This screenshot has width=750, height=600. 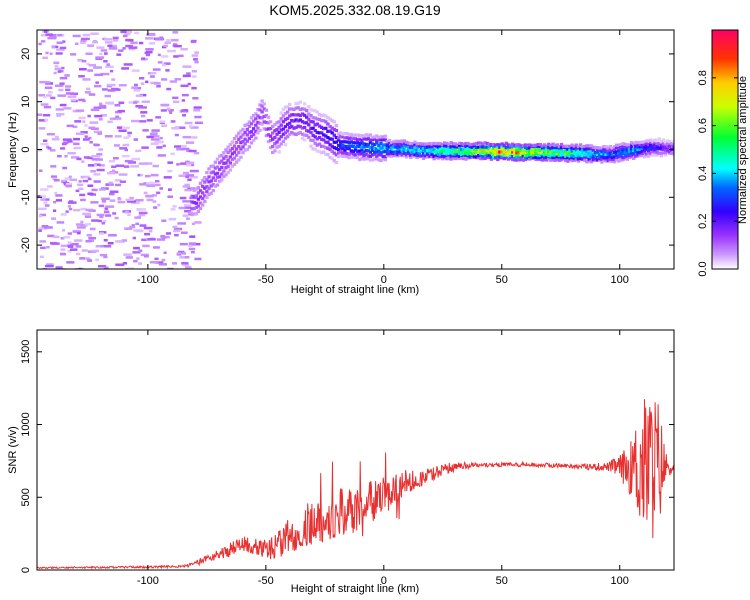 I want to click on spectrogram-y-axis-title: Frequency (Hz), so click(x=13, y=150).